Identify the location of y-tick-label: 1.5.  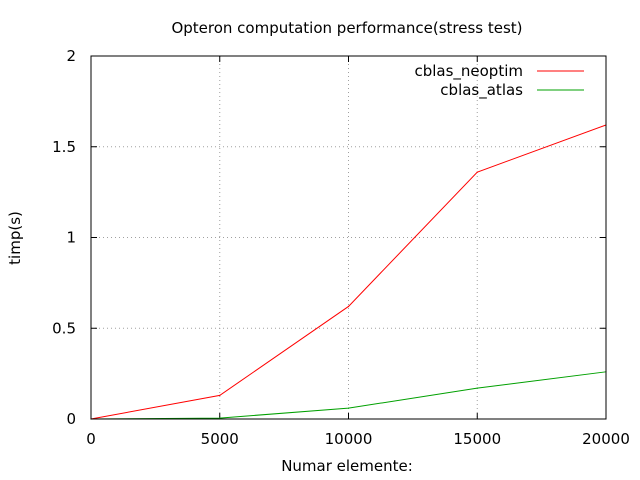
(64, 147).